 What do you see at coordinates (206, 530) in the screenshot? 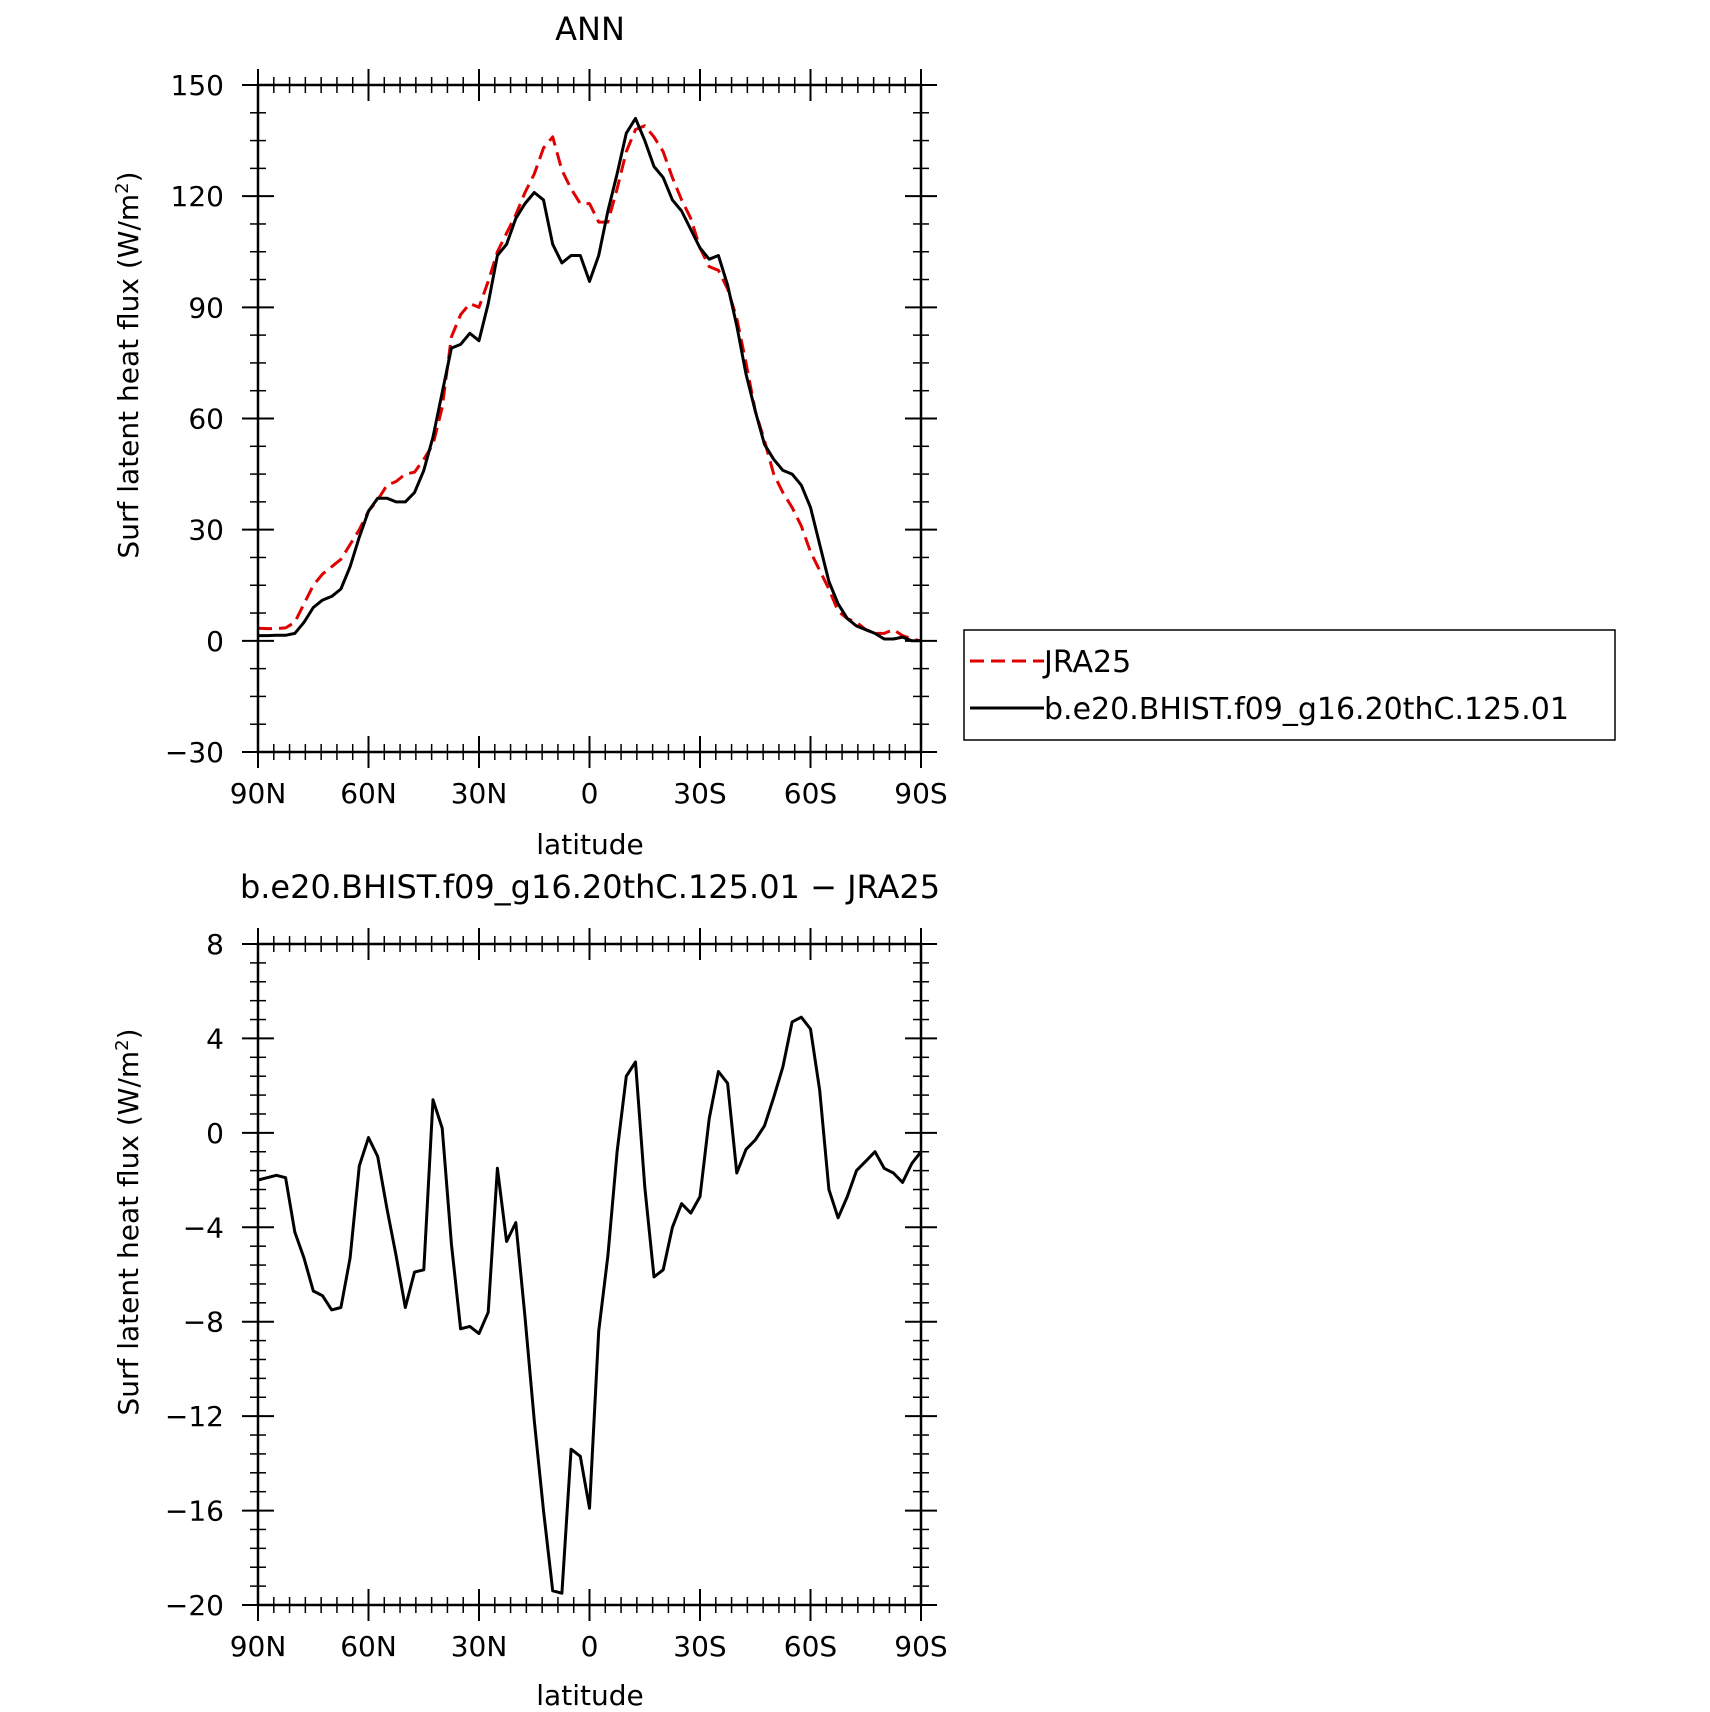
I see `top-ytick-label: 30` at bounding box center [206, 530].